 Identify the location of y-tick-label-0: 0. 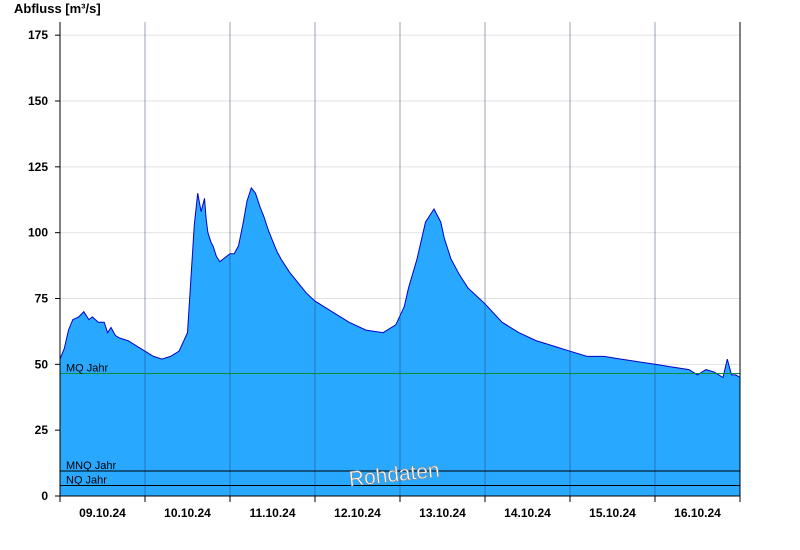
(44, 496).